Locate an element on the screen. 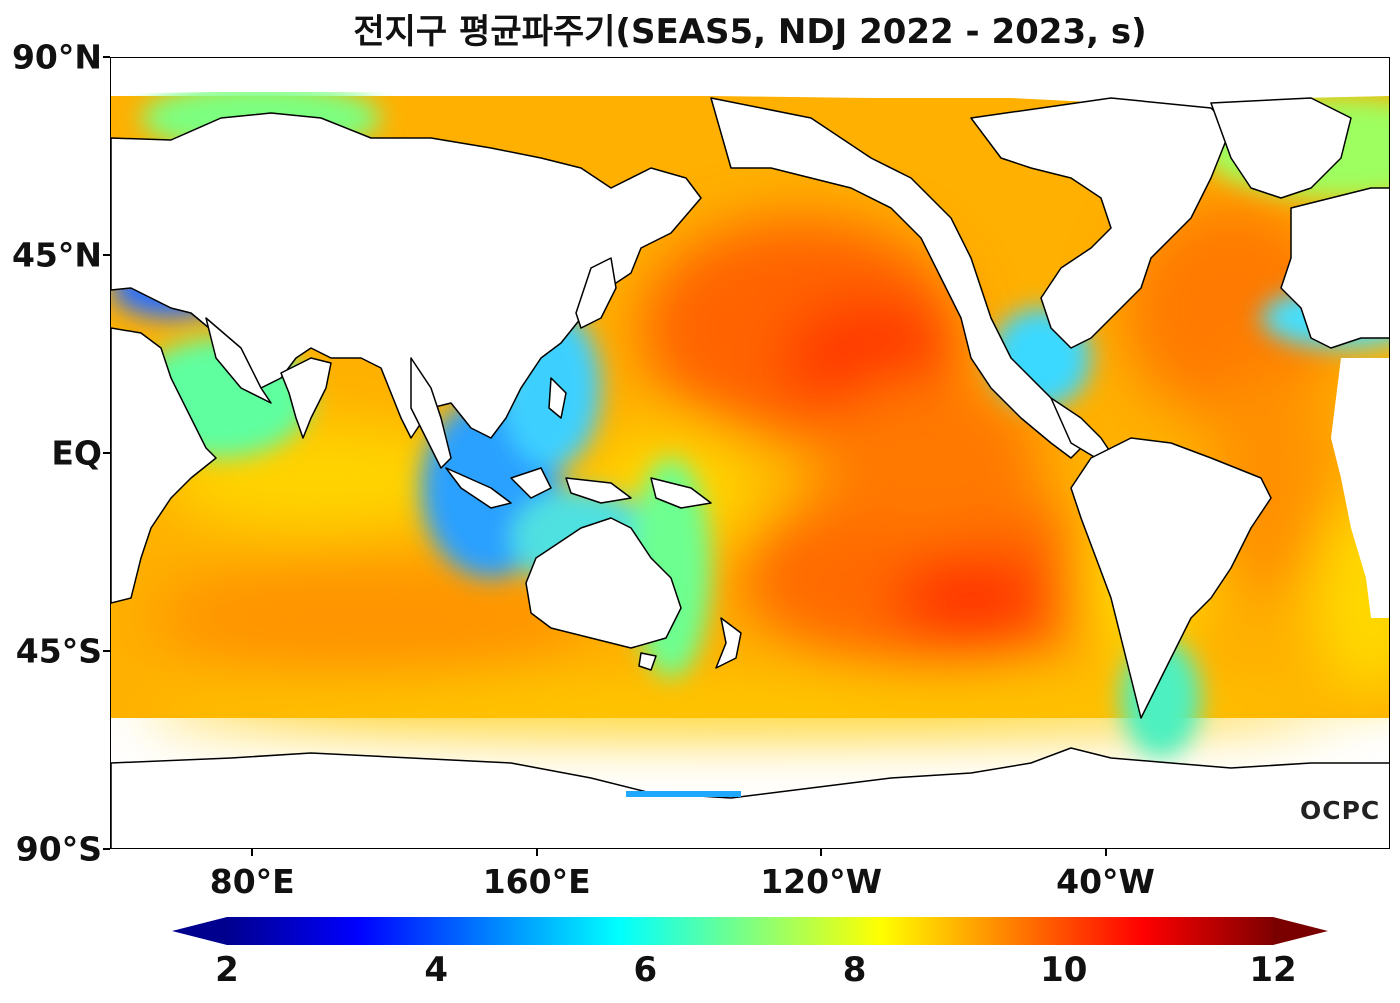 Image resolution: width=1400 pixels, height=1003 pixels. colorbar is located at coordinates (750, 931).